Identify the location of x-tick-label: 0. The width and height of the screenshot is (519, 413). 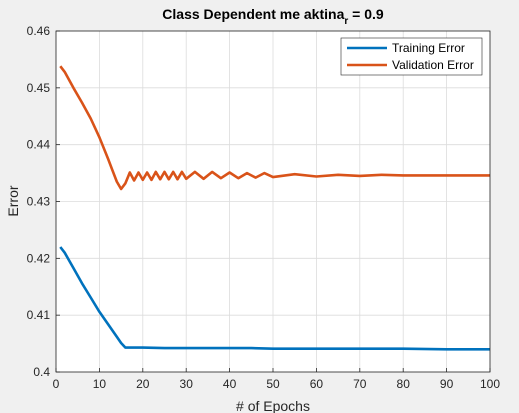
(56, 384).